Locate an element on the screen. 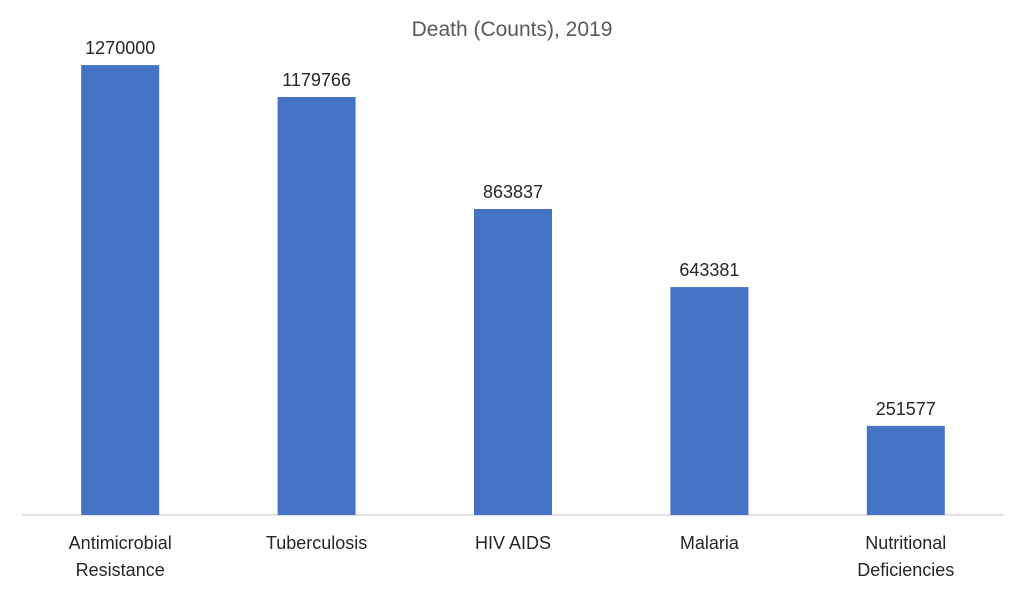 The width and height of the screenshot is (1024, 591). category-label-4-line-0: Nutritional is located at coordinates (905, 543).